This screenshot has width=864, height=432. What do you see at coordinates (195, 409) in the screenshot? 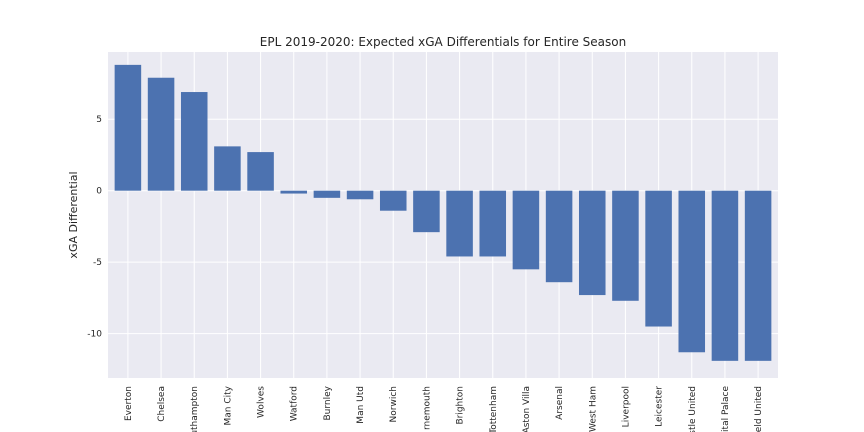
I see `x-tick-label: uthampton` at bounding box center [195, 409].